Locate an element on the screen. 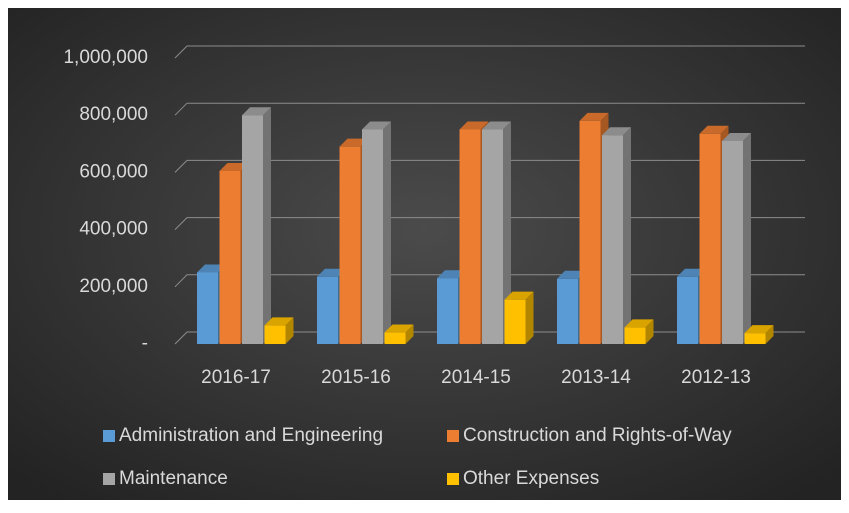 This screenshot has height=513, width=849. legend-label: Maintenance is located at coordinates (173, 478).